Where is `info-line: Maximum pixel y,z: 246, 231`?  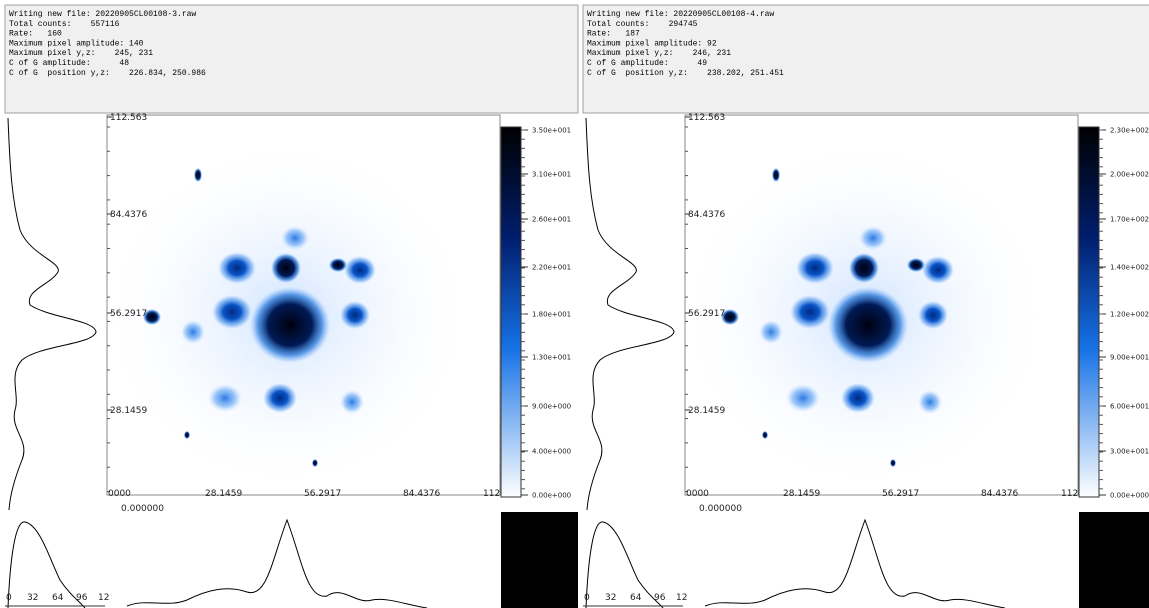
info-line: Maximum pixel y,z: 246, 231 is located at coordinates (659, 53).